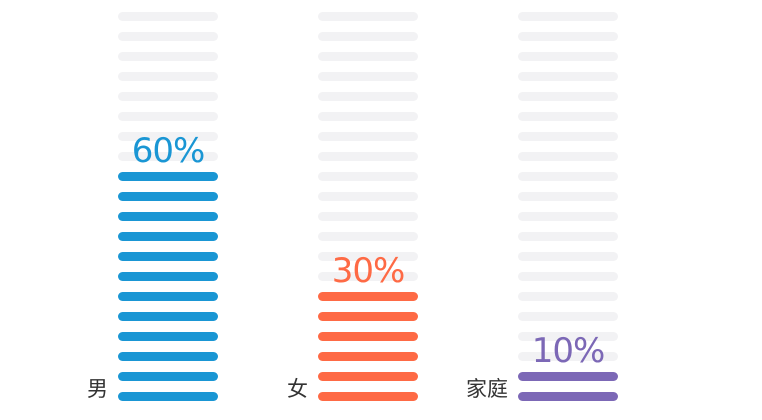 The image size is (762, 420). What do you see at coordinates (297, 389) in the screenshot?
I see `category-label-1: 女` at bounding box center [297, 389].